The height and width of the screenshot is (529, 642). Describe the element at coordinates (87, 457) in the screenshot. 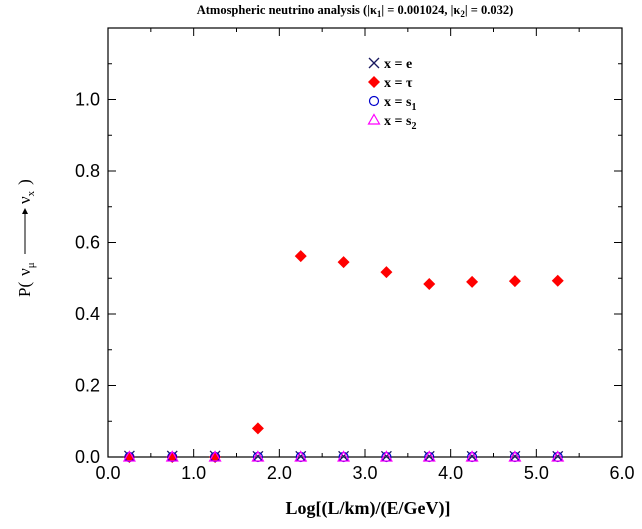

I see `y-tick-label: 0.0` at that location.